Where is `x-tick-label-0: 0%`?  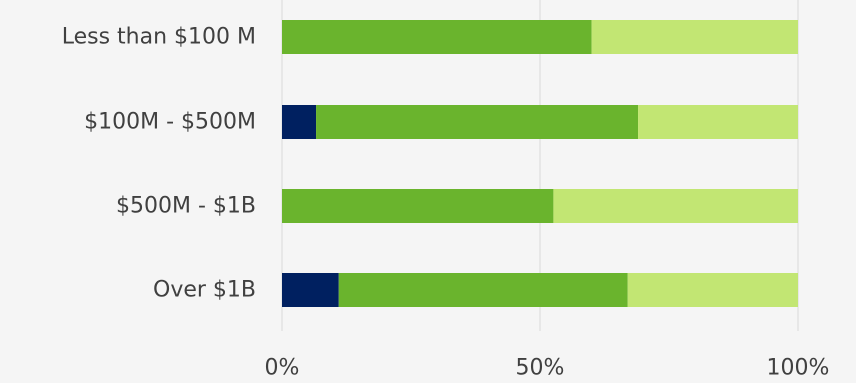 x-tick-label-0: 0% is located at coordinates (282, 368).